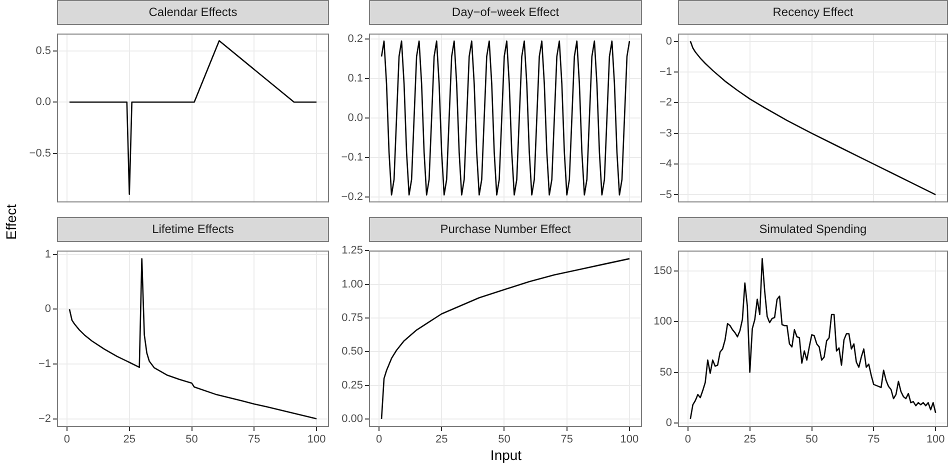  What do you see at coordinates (352, 385) in the screenshot?
I see `y-tick-label: 0.25` at bounding box center [352, 385].